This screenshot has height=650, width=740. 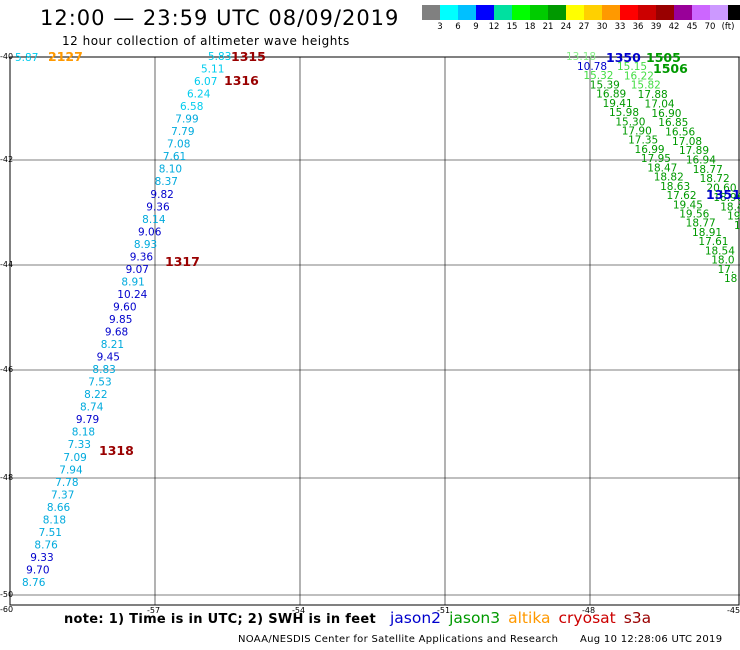 What do you see at coordinates (587, 618) in the screenshot?
I see `legend-cryosat: cryosat` at bounding box center [587, 618].